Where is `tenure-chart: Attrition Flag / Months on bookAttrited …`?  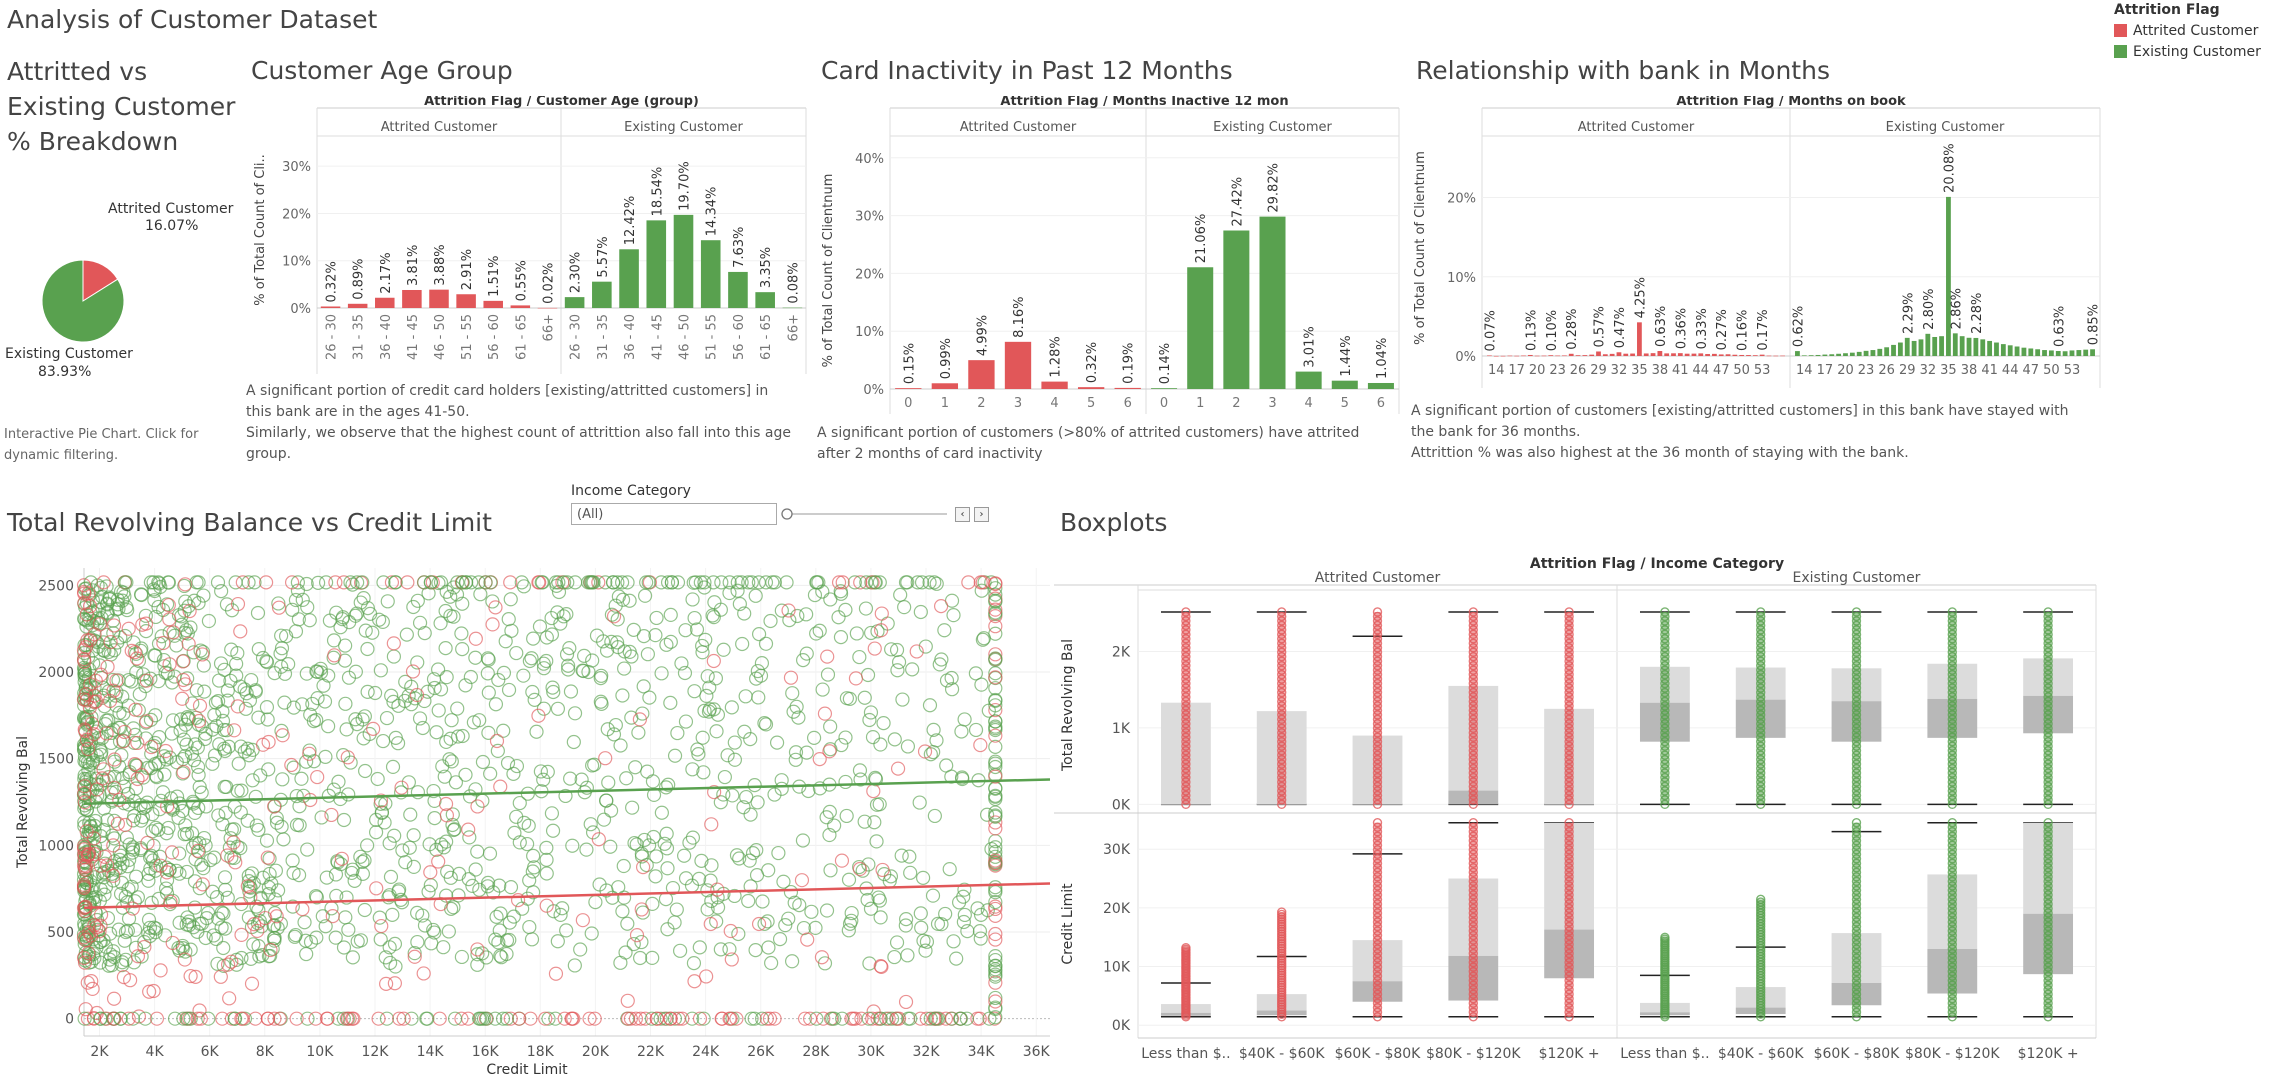
tenure-chart: Attrition Flag / Months on bookAttrited … is located at coordinates (1756, 246).